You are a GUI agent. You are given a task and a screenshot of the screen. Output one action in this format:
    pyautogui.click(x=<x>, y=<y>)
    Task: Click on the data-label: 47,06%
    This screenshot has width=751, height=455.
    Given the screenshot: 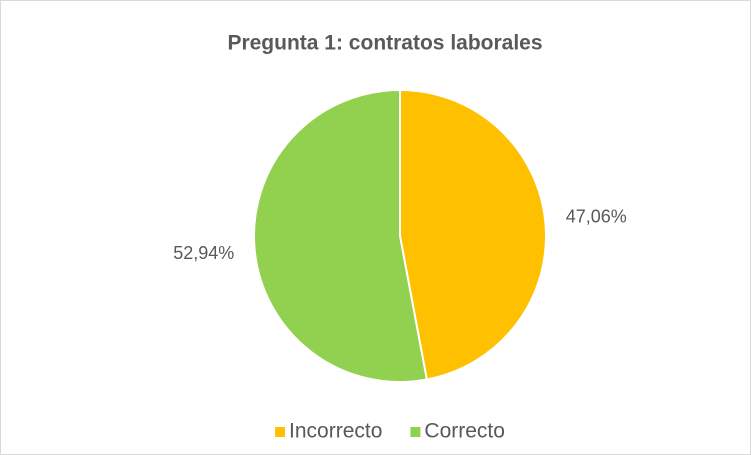 What is the action you would take?
    pyautogui.click(x=596, y=217)
    